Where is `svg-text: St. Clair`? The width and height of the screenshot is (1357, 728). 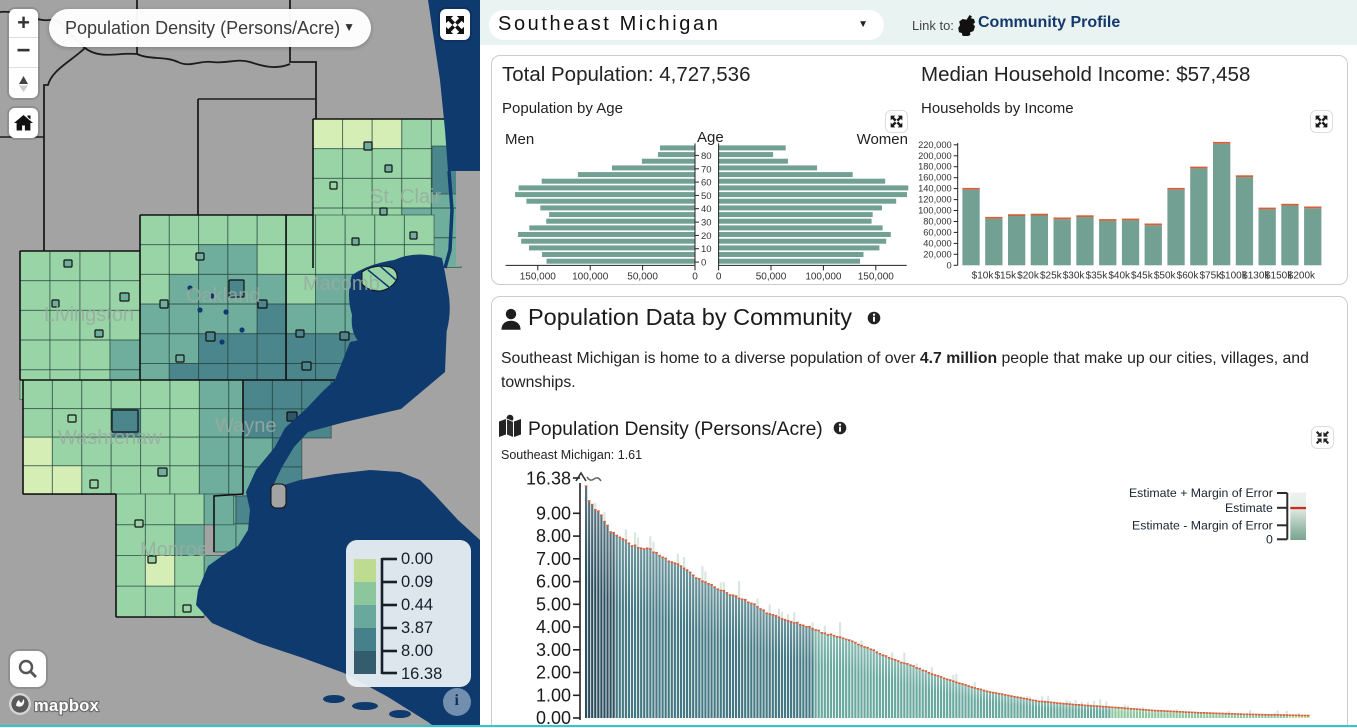
svg-text: St. Clair is located at coordinates (405, 197).